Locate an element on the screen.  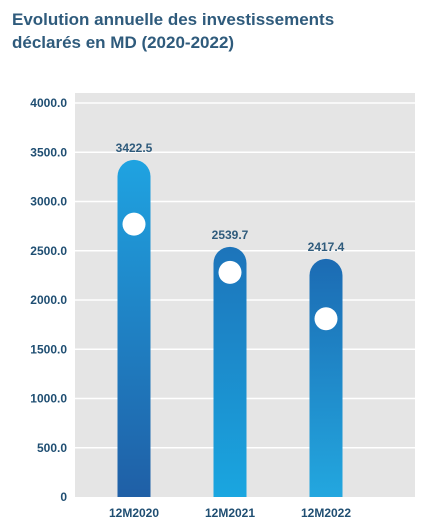
y-tick-label: 3500.0 is located at coordinates (48, 152).